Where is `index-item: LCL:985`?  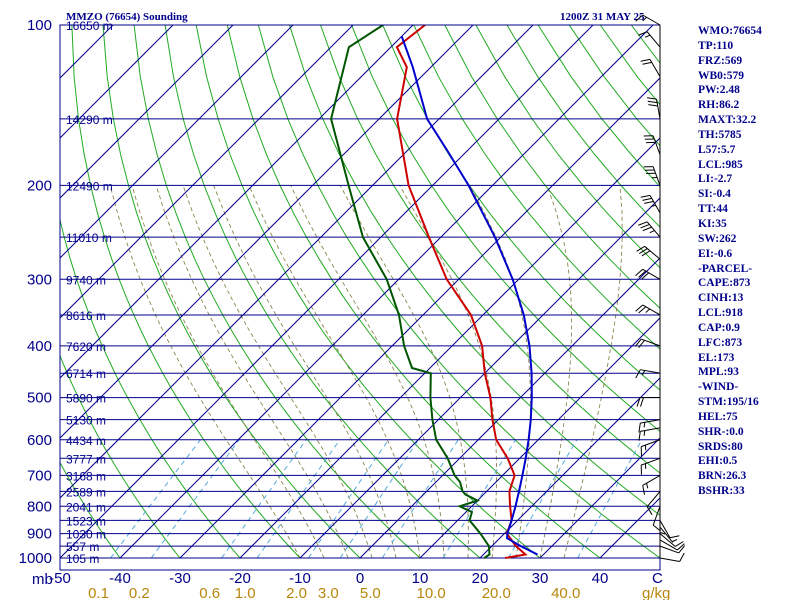
index-item: LCL:985 is located at coordinates (720, 164).